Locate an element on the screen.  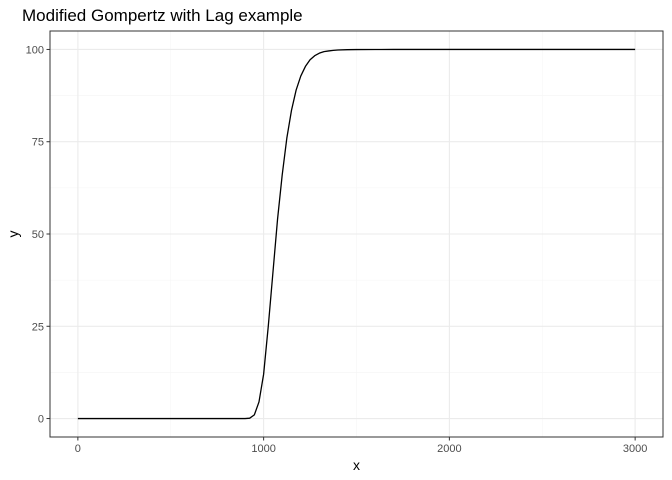
y-tick-label: 0 is located at coordinates (41, 420).